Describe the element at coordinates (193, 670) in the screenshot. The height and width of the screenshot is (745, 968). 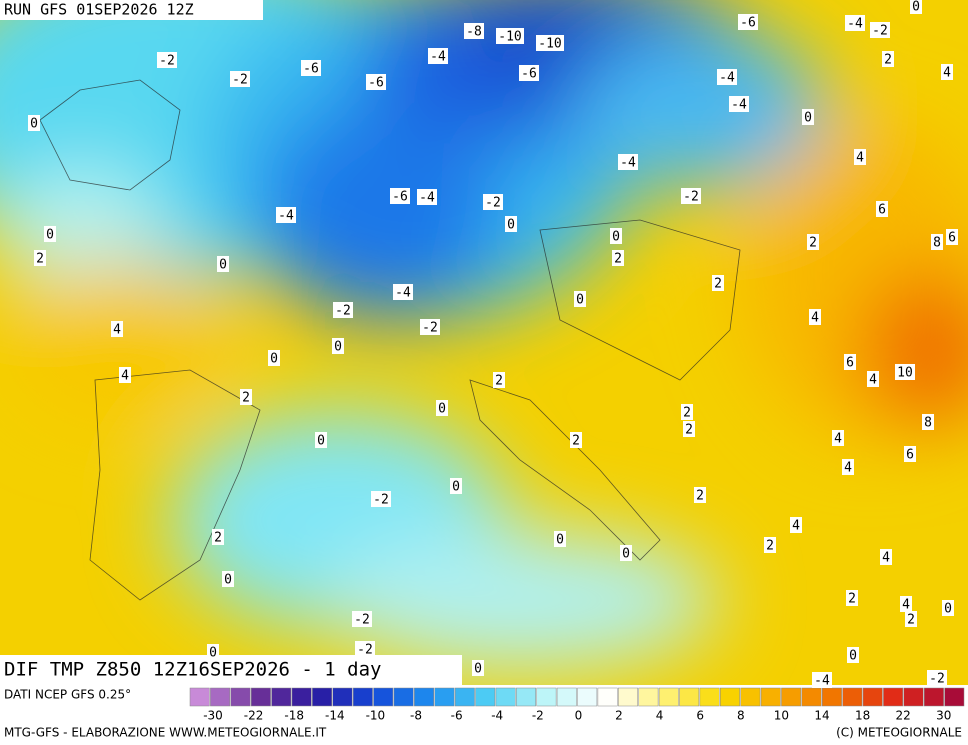
I see `footer-title: DIF TMP Z850 12Z16SEP2026 - 1 day` at that location.